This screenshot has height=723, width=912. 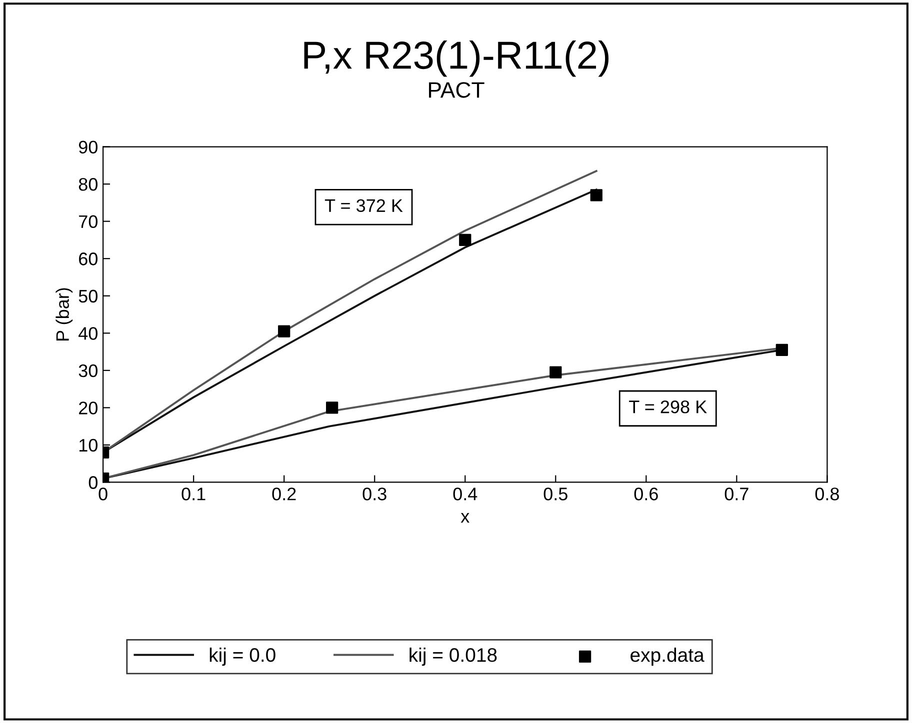 I want to click on chart-subtitle: PACT, so click(x=456, y=90).